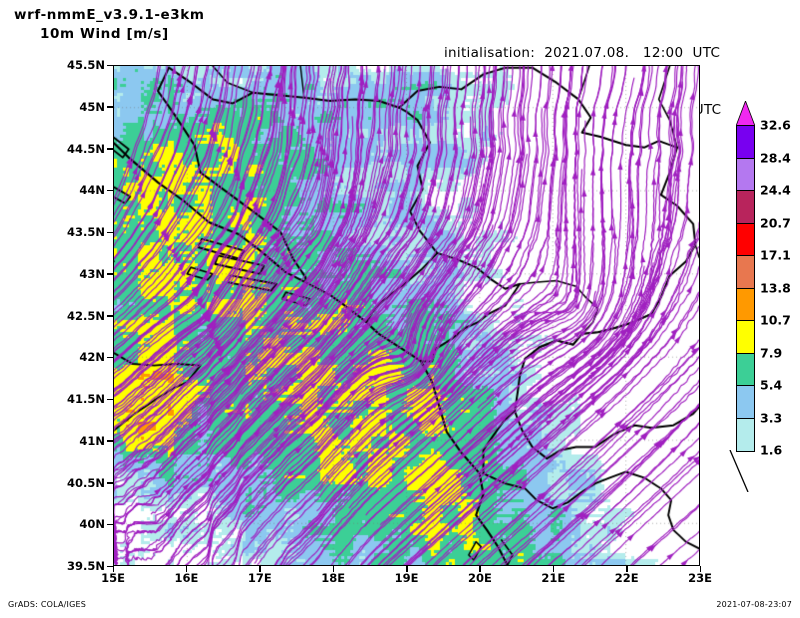 The height and width of the screenshot is (618, 800). I want to click on colorbar-tick-label: 13.8, so click(775, 287).